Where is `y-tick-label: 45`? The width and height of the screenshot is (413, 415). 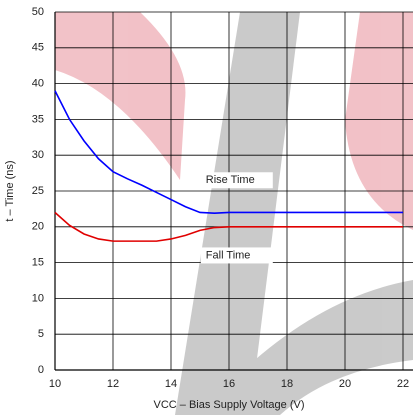
y-tick-label: 45 is located at coordinates (38, 48).